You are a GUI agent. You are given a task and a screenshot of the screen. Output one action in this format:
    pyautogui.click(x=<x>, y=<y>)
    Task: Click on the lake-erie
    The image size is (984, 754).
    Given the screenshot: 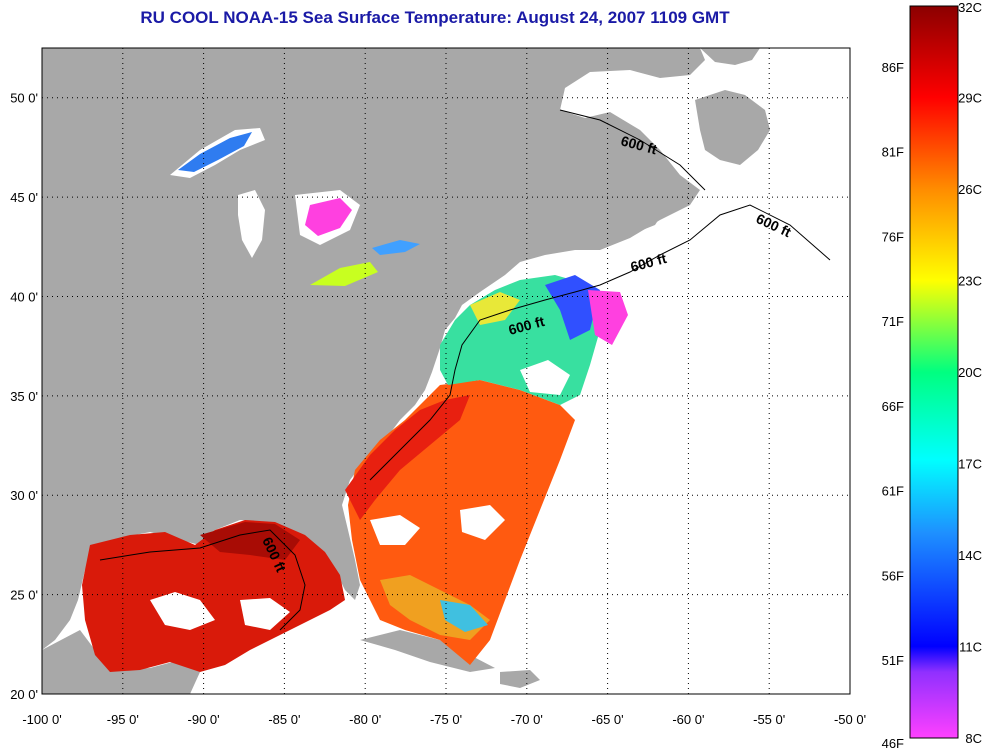 What is the action you would take?
    pyautogui.click(x=344, y=274)
    